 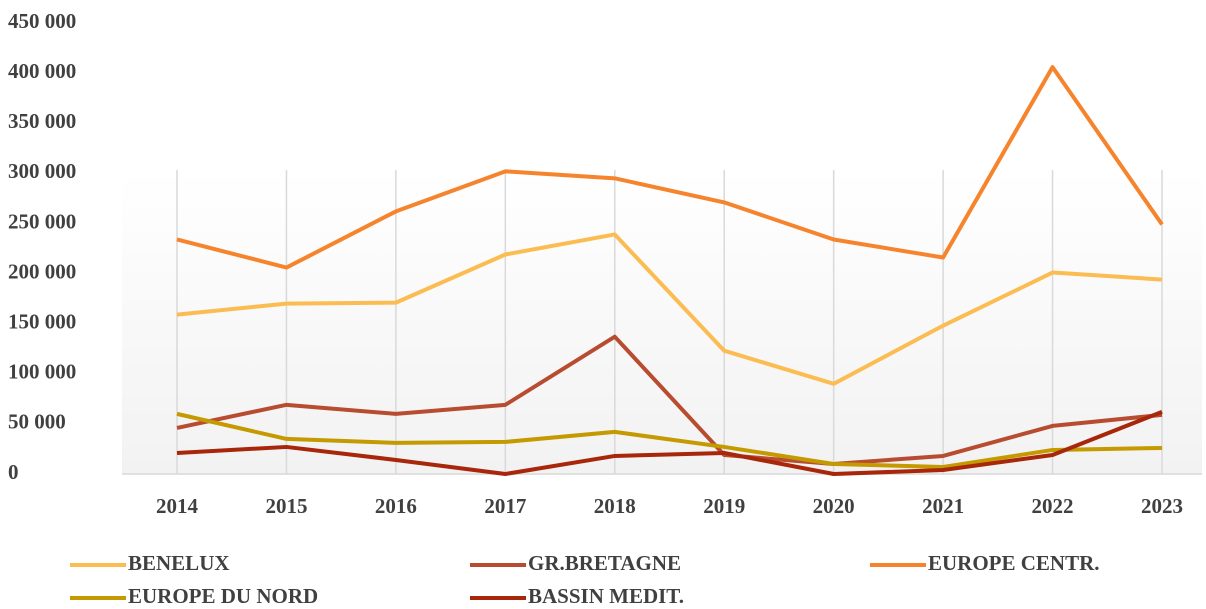 What do you see at coordinates (42, 21) in the screenshot?
I see `y-tick-label: 450 000` at bounding box center [42, 21].